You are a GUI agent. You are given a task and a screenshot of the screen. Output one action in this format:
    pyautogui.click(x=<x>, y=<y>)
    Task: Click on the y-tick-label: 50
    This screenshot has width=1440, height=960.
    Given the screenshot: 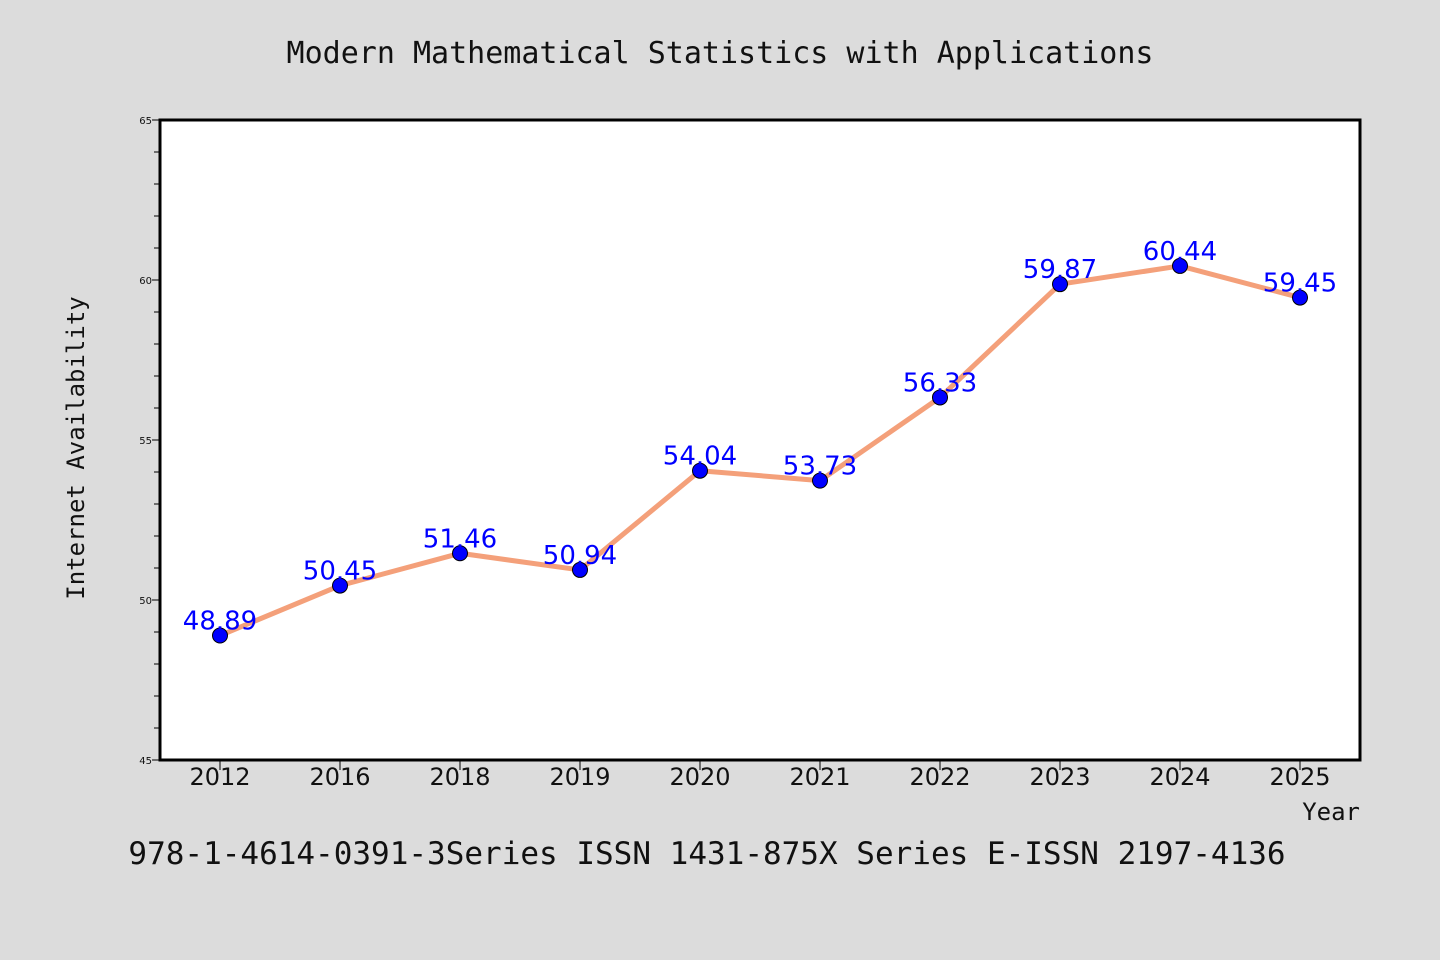 What is the action you would take?
    pyautogui.click(x=145, y=601)
    